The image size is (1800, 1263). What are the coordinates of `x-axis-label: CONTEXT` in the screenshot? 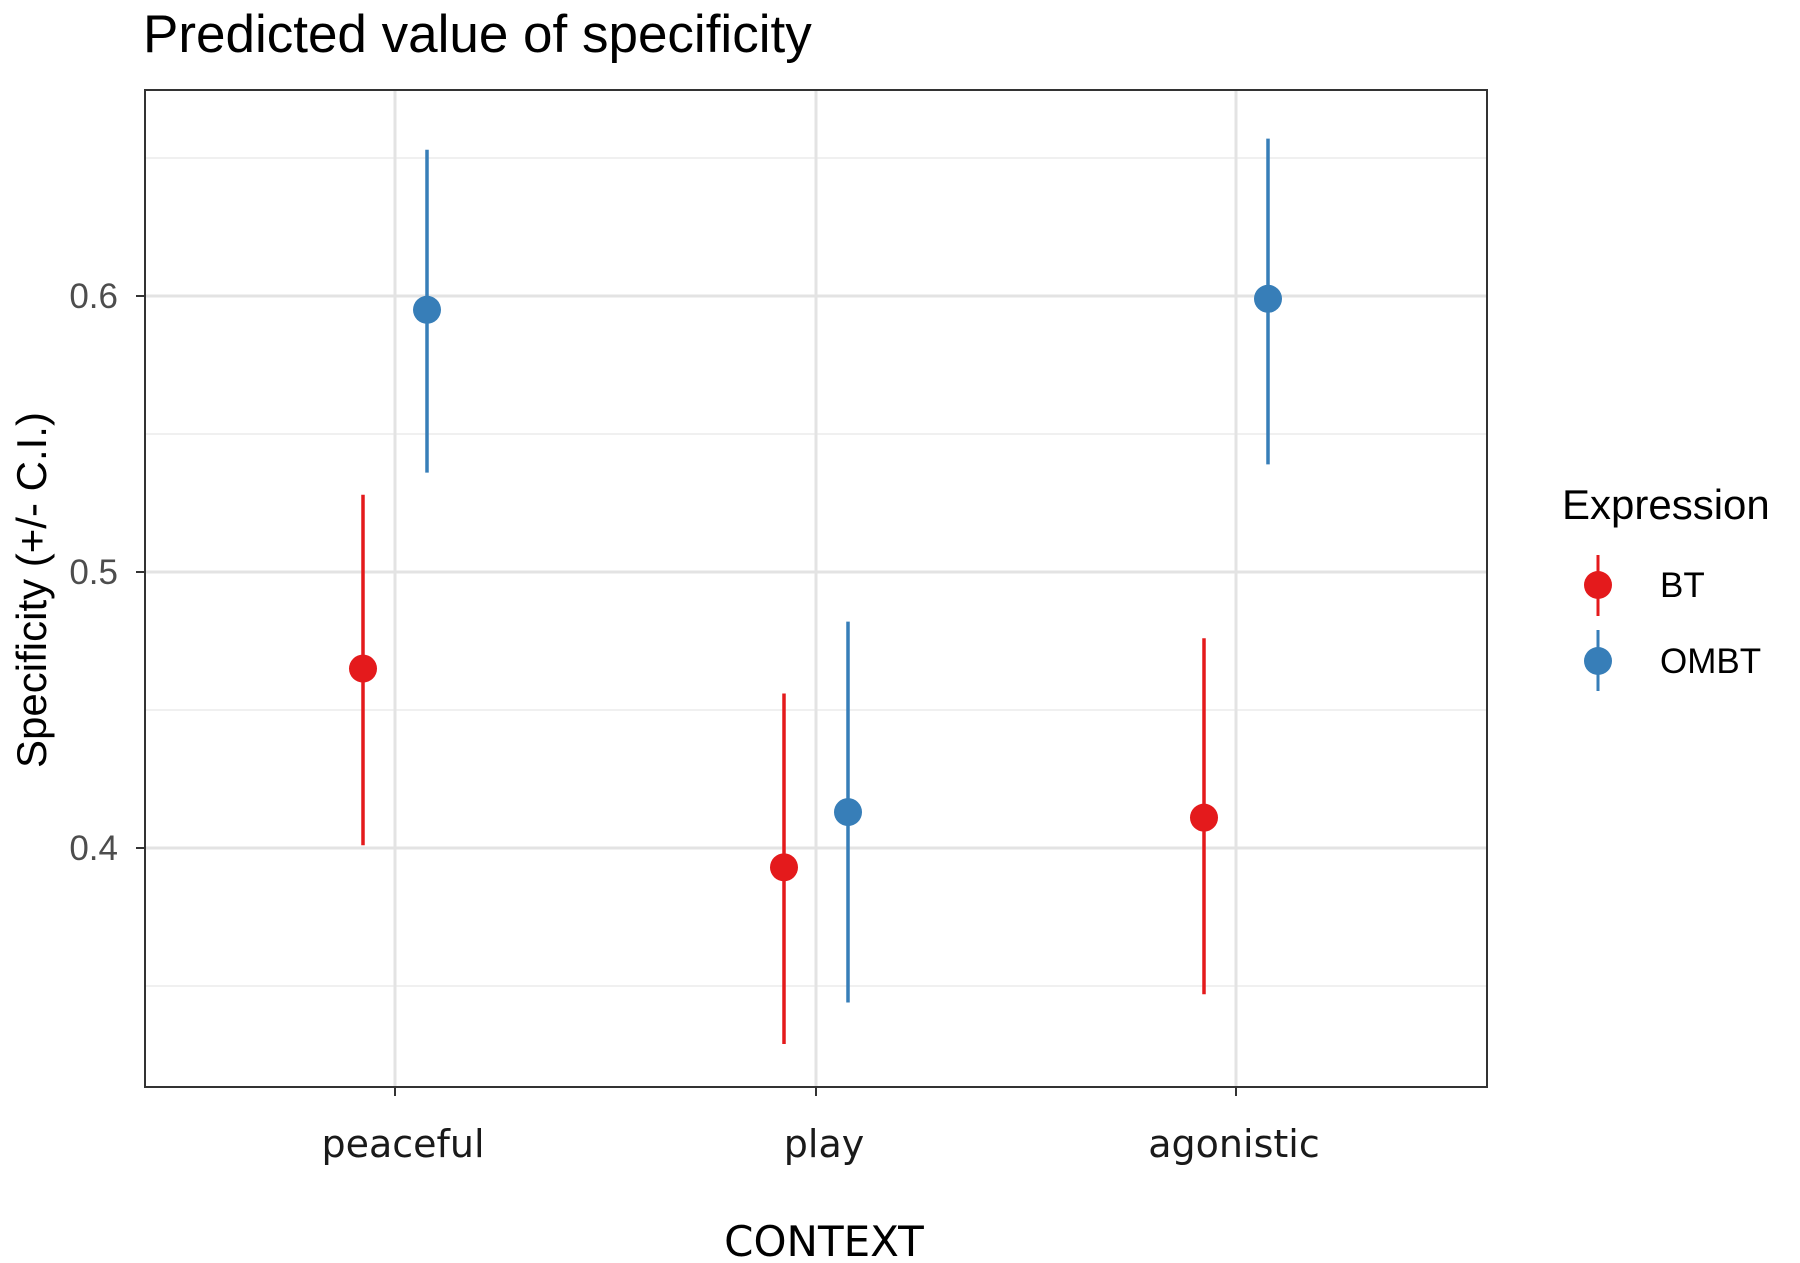 It's located at (824, 1240).